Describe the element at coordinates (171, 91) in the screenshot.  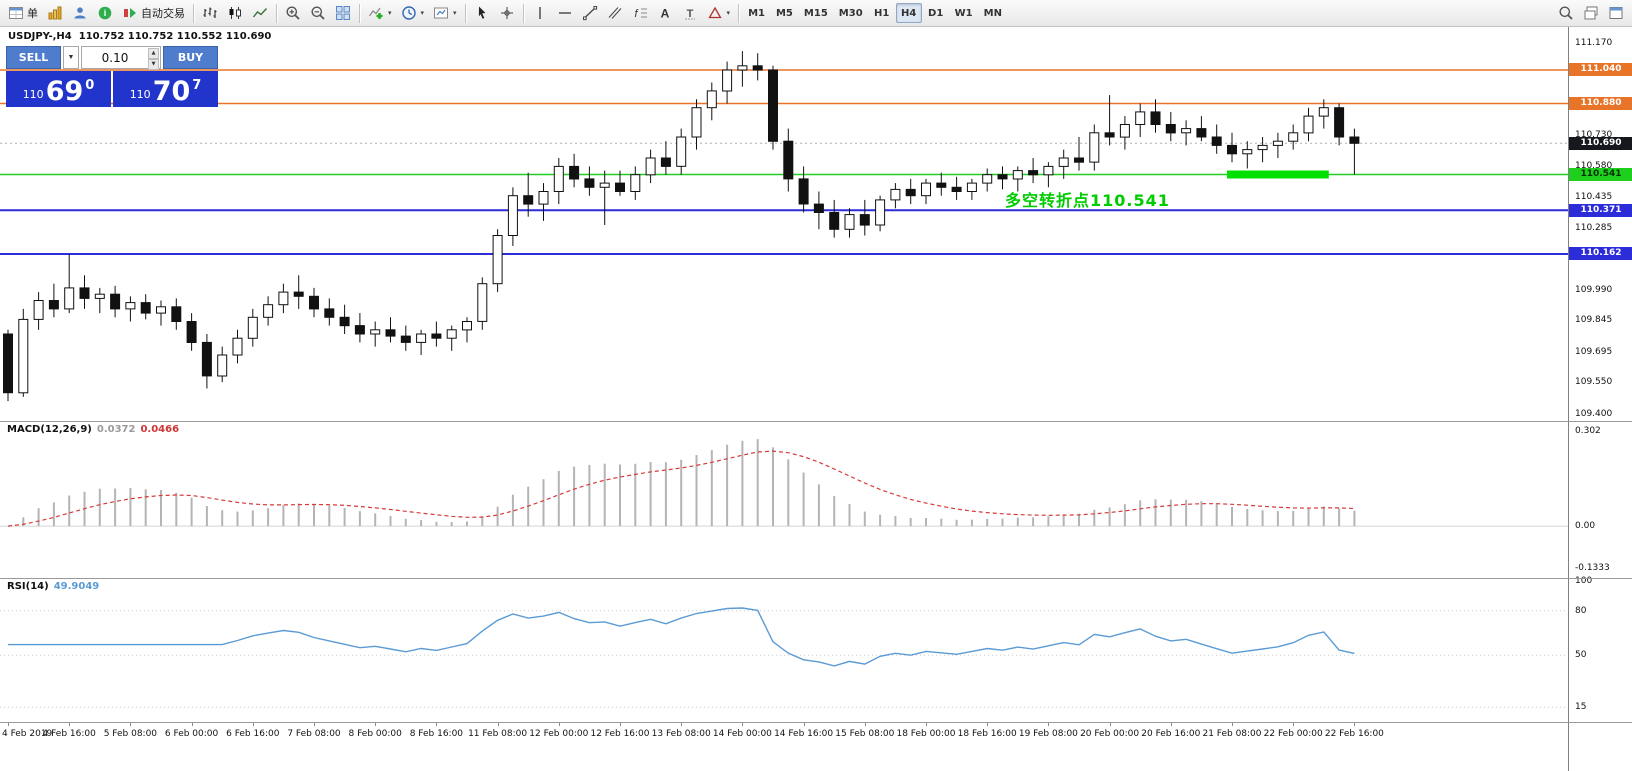
I see `buy-price-big: 70` at that location.